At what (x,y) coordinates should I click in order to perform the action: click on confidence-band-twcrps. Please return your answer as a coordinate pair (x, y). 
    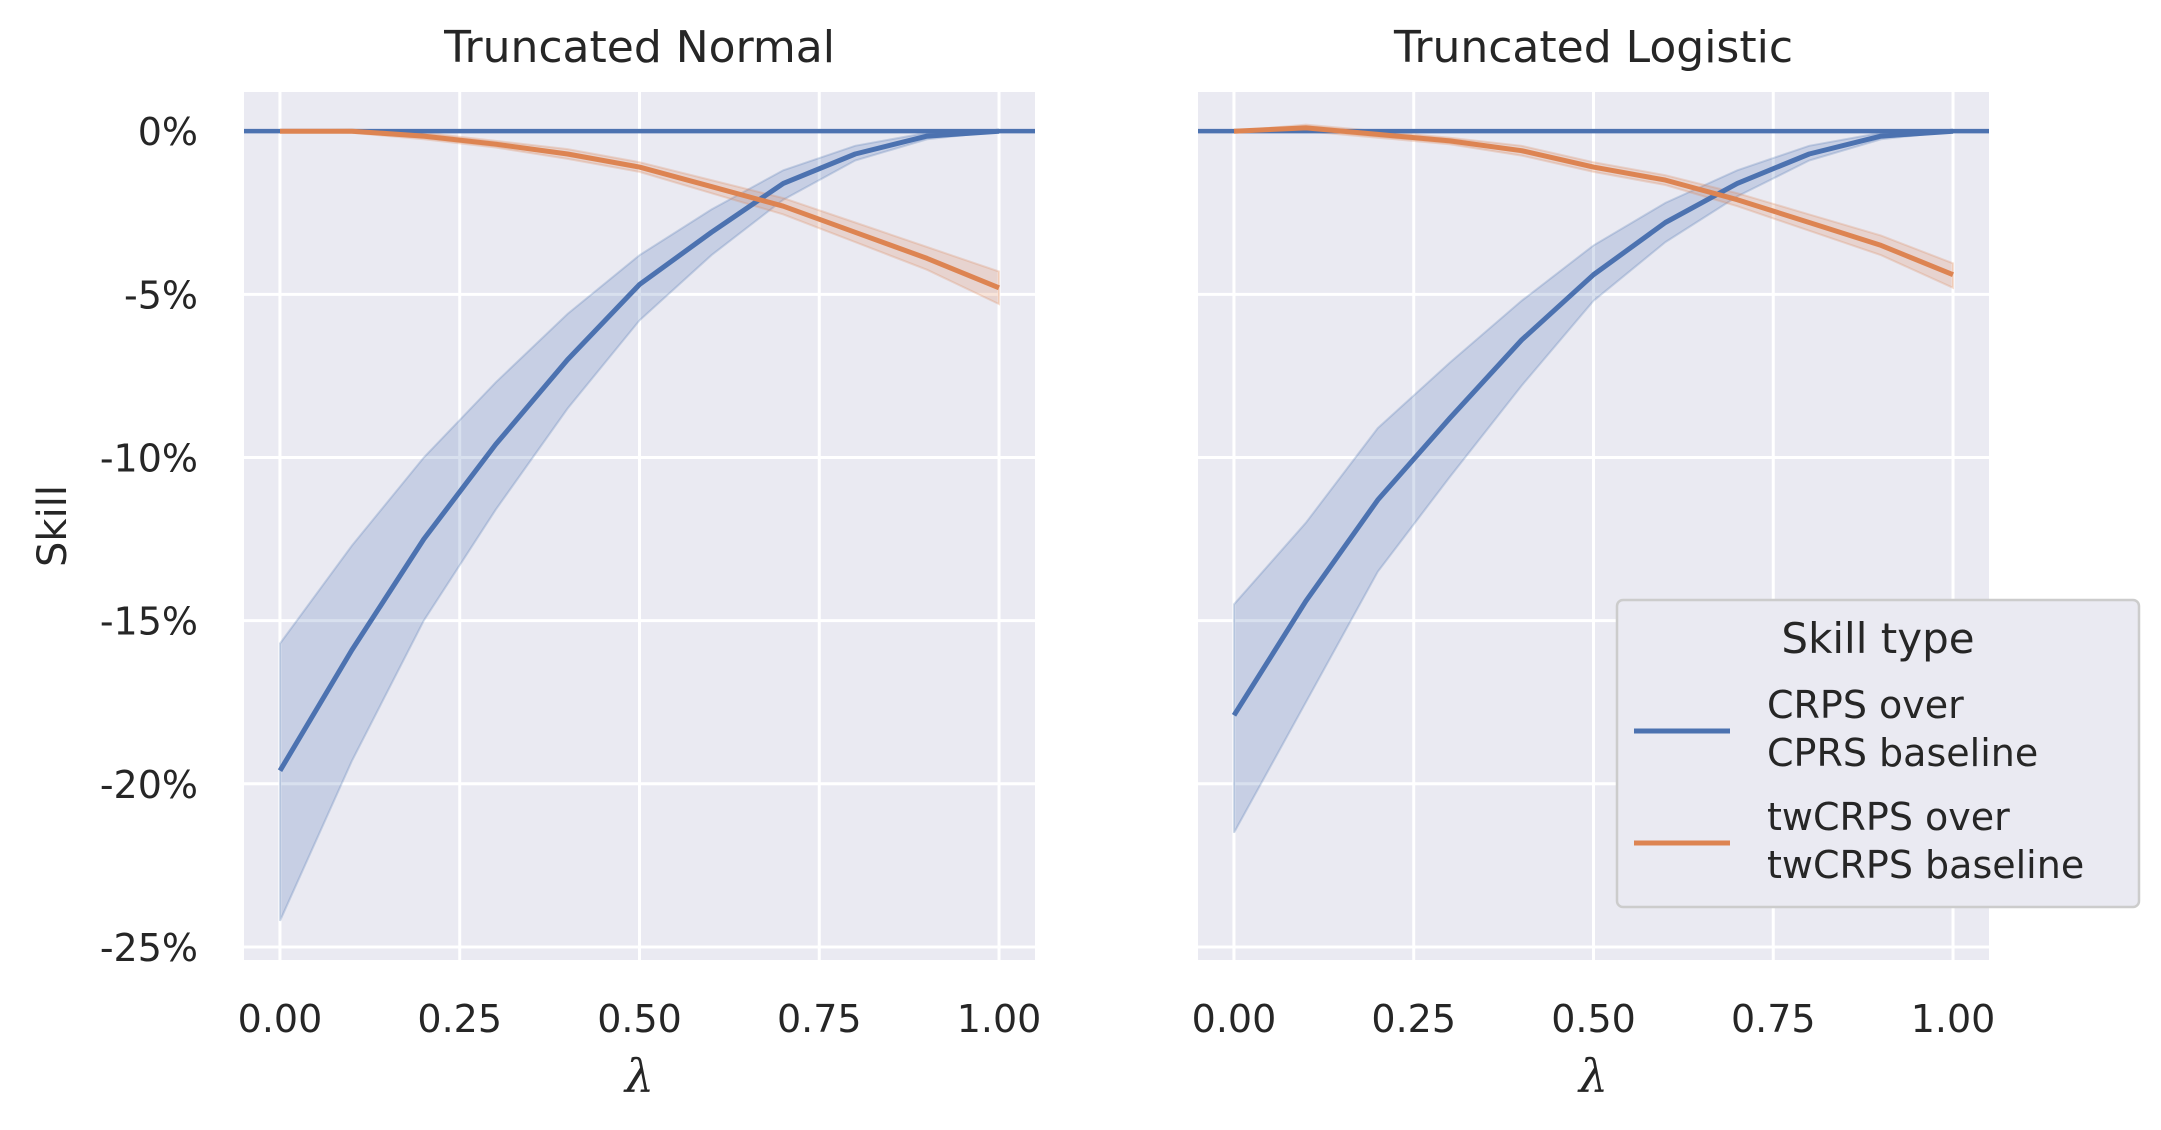
    Looking at the image, I should click on (1593, 206).